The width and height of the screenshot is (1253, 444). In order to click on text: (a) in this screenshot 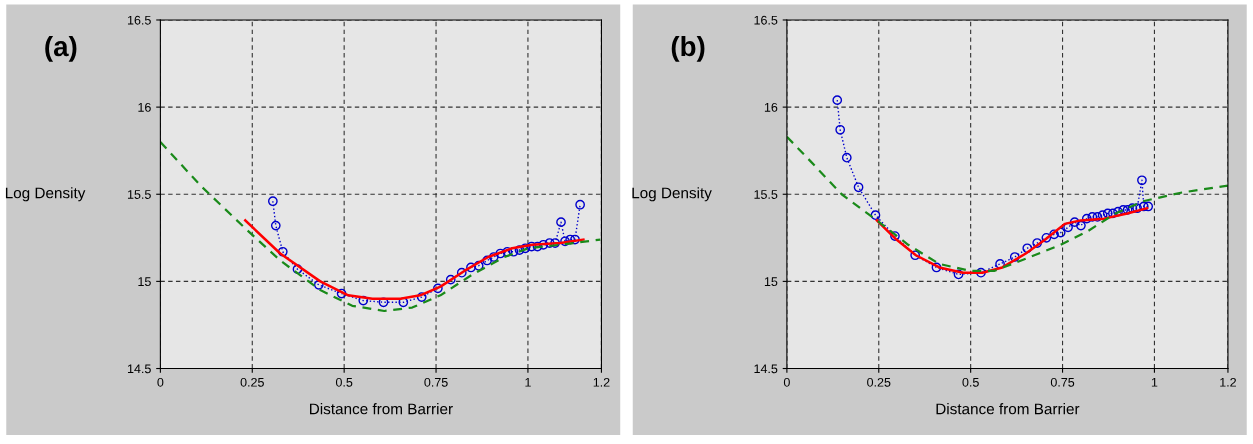, I will do `click(61, 48)`.